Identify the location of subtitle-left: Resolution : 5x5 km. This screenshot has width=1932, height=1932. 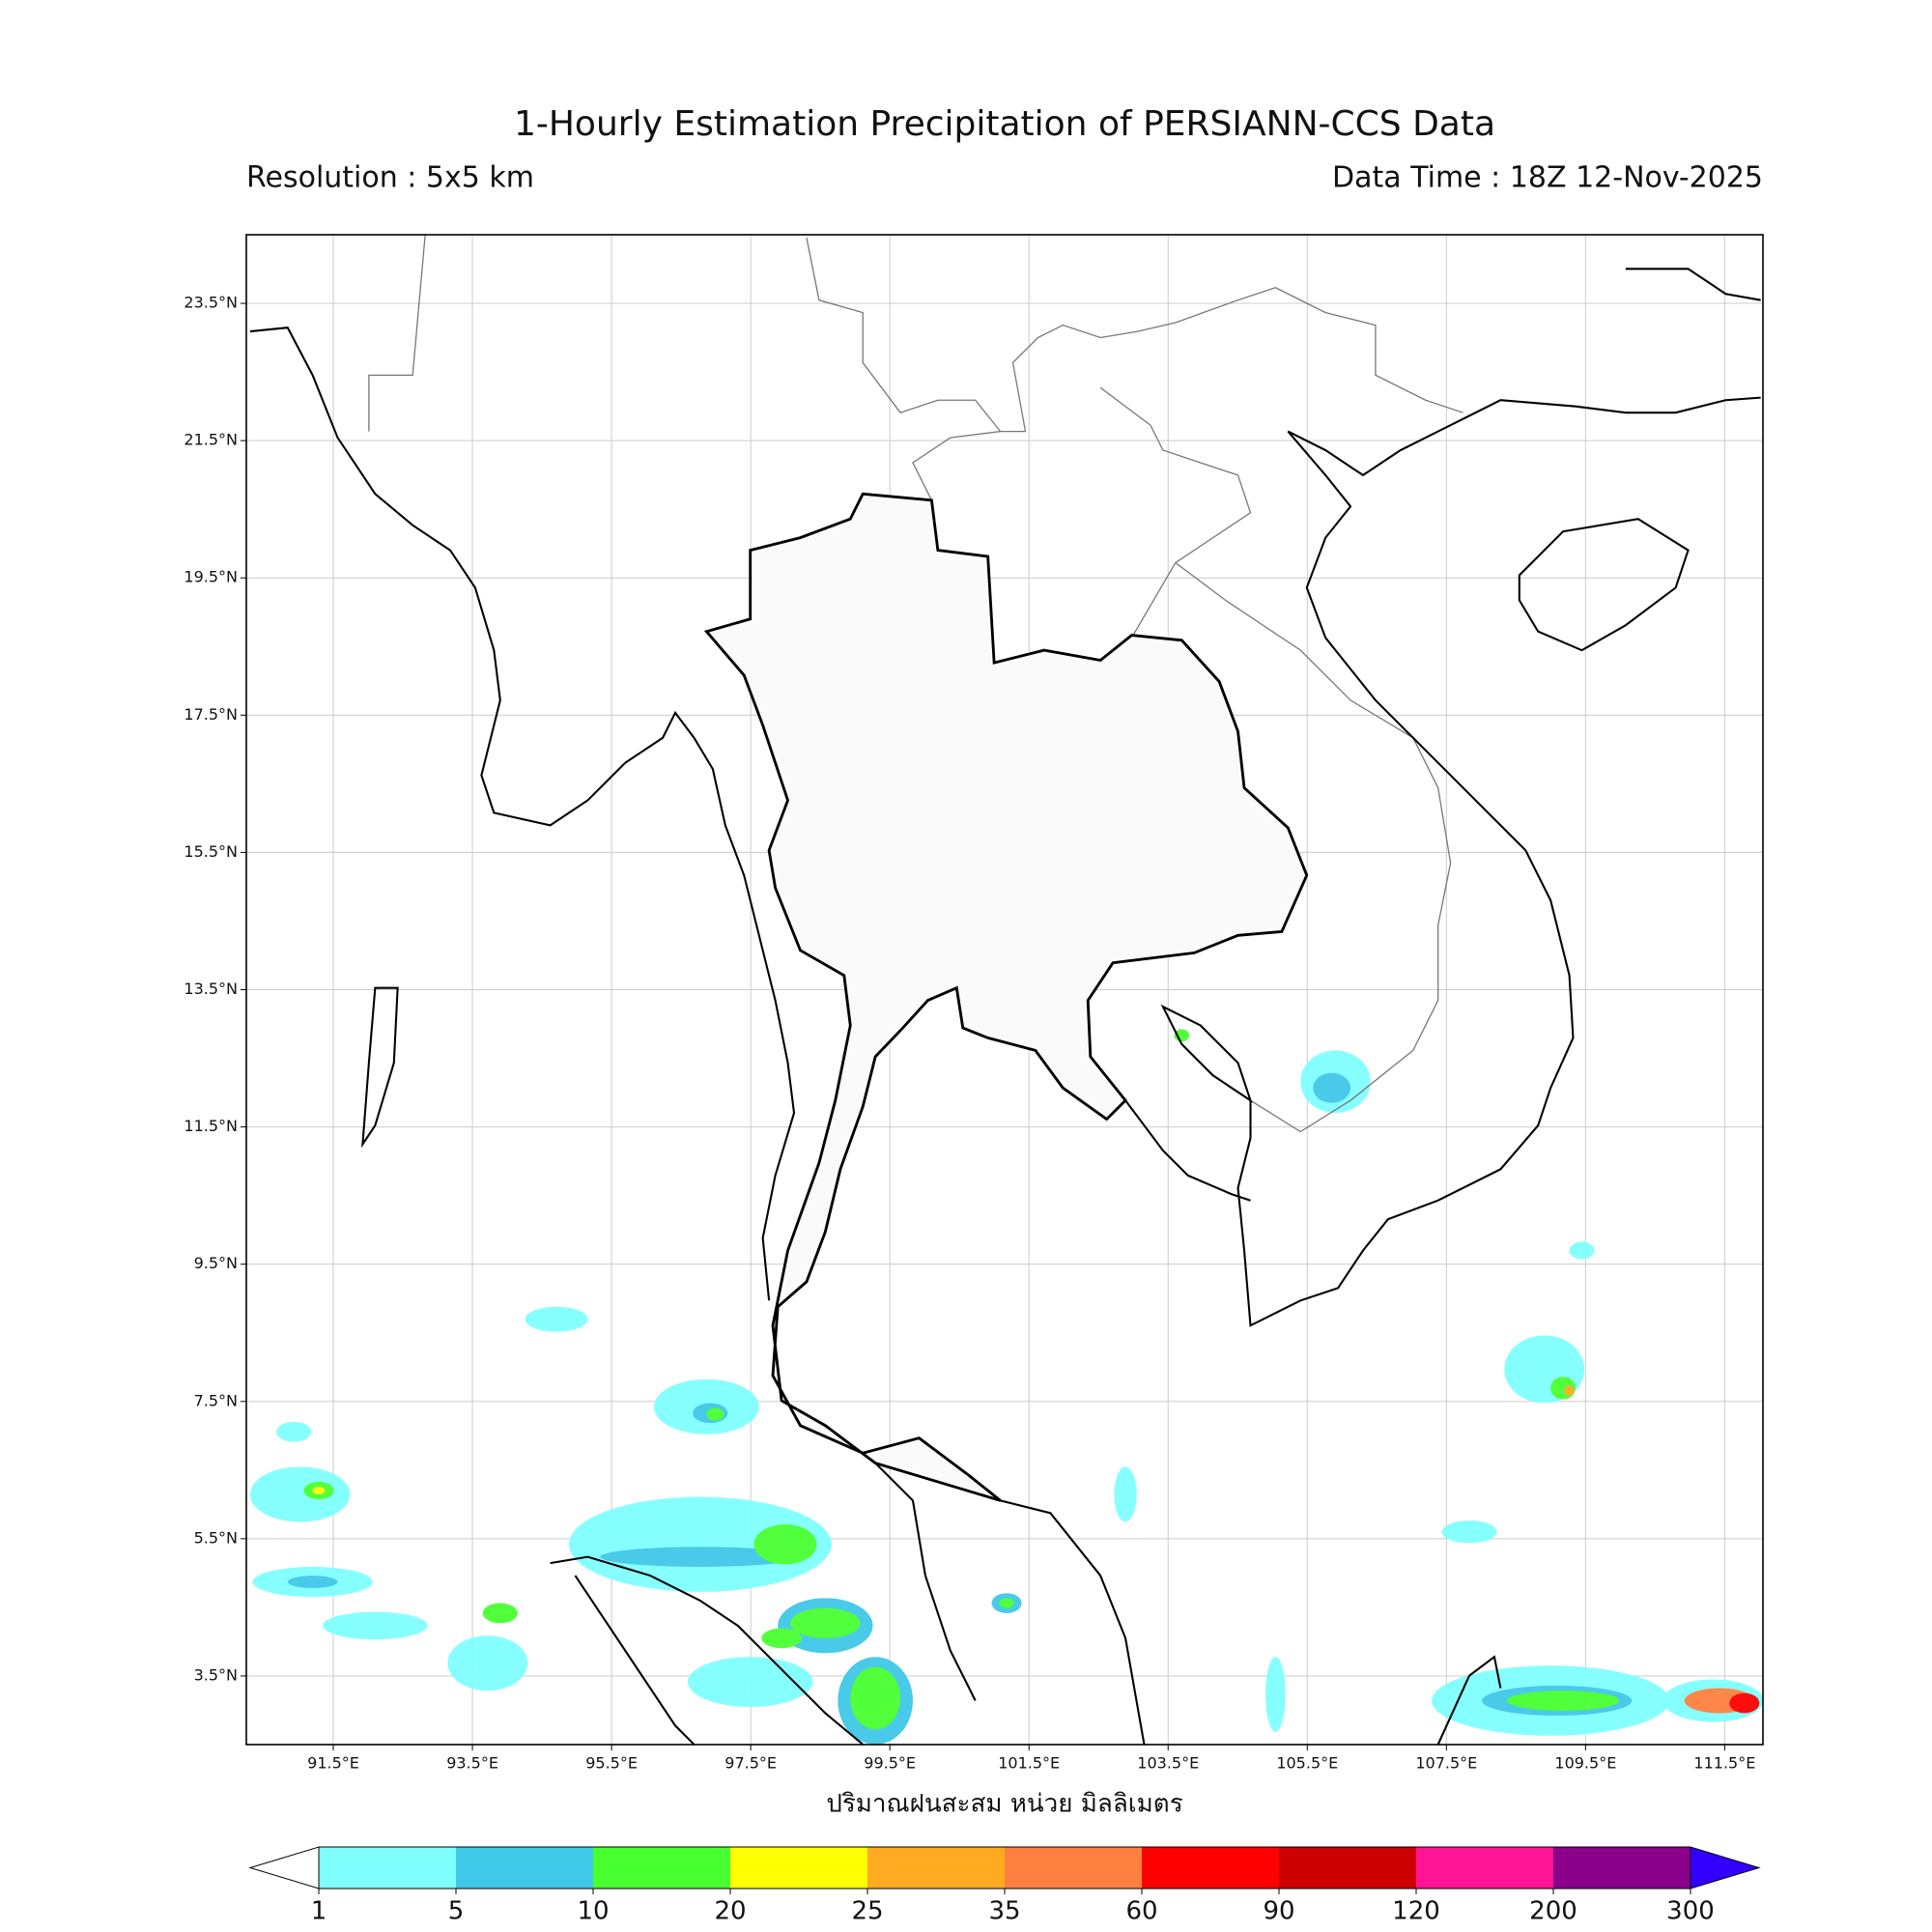
(390, 178).